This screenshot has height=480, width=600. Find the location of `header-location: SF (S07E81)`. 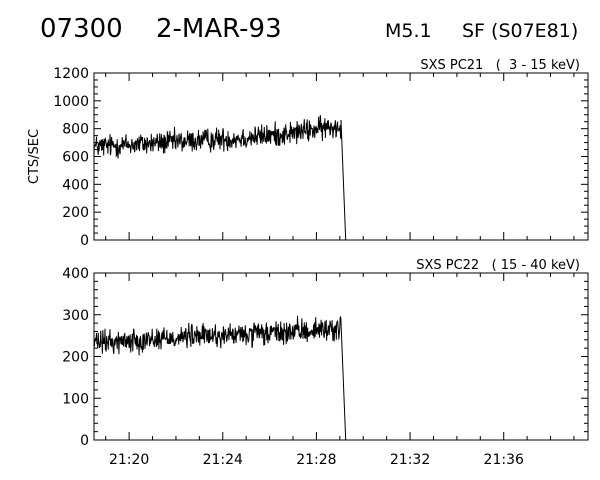

header-location: SF (S07E81) is located at coordinates (520, 31).